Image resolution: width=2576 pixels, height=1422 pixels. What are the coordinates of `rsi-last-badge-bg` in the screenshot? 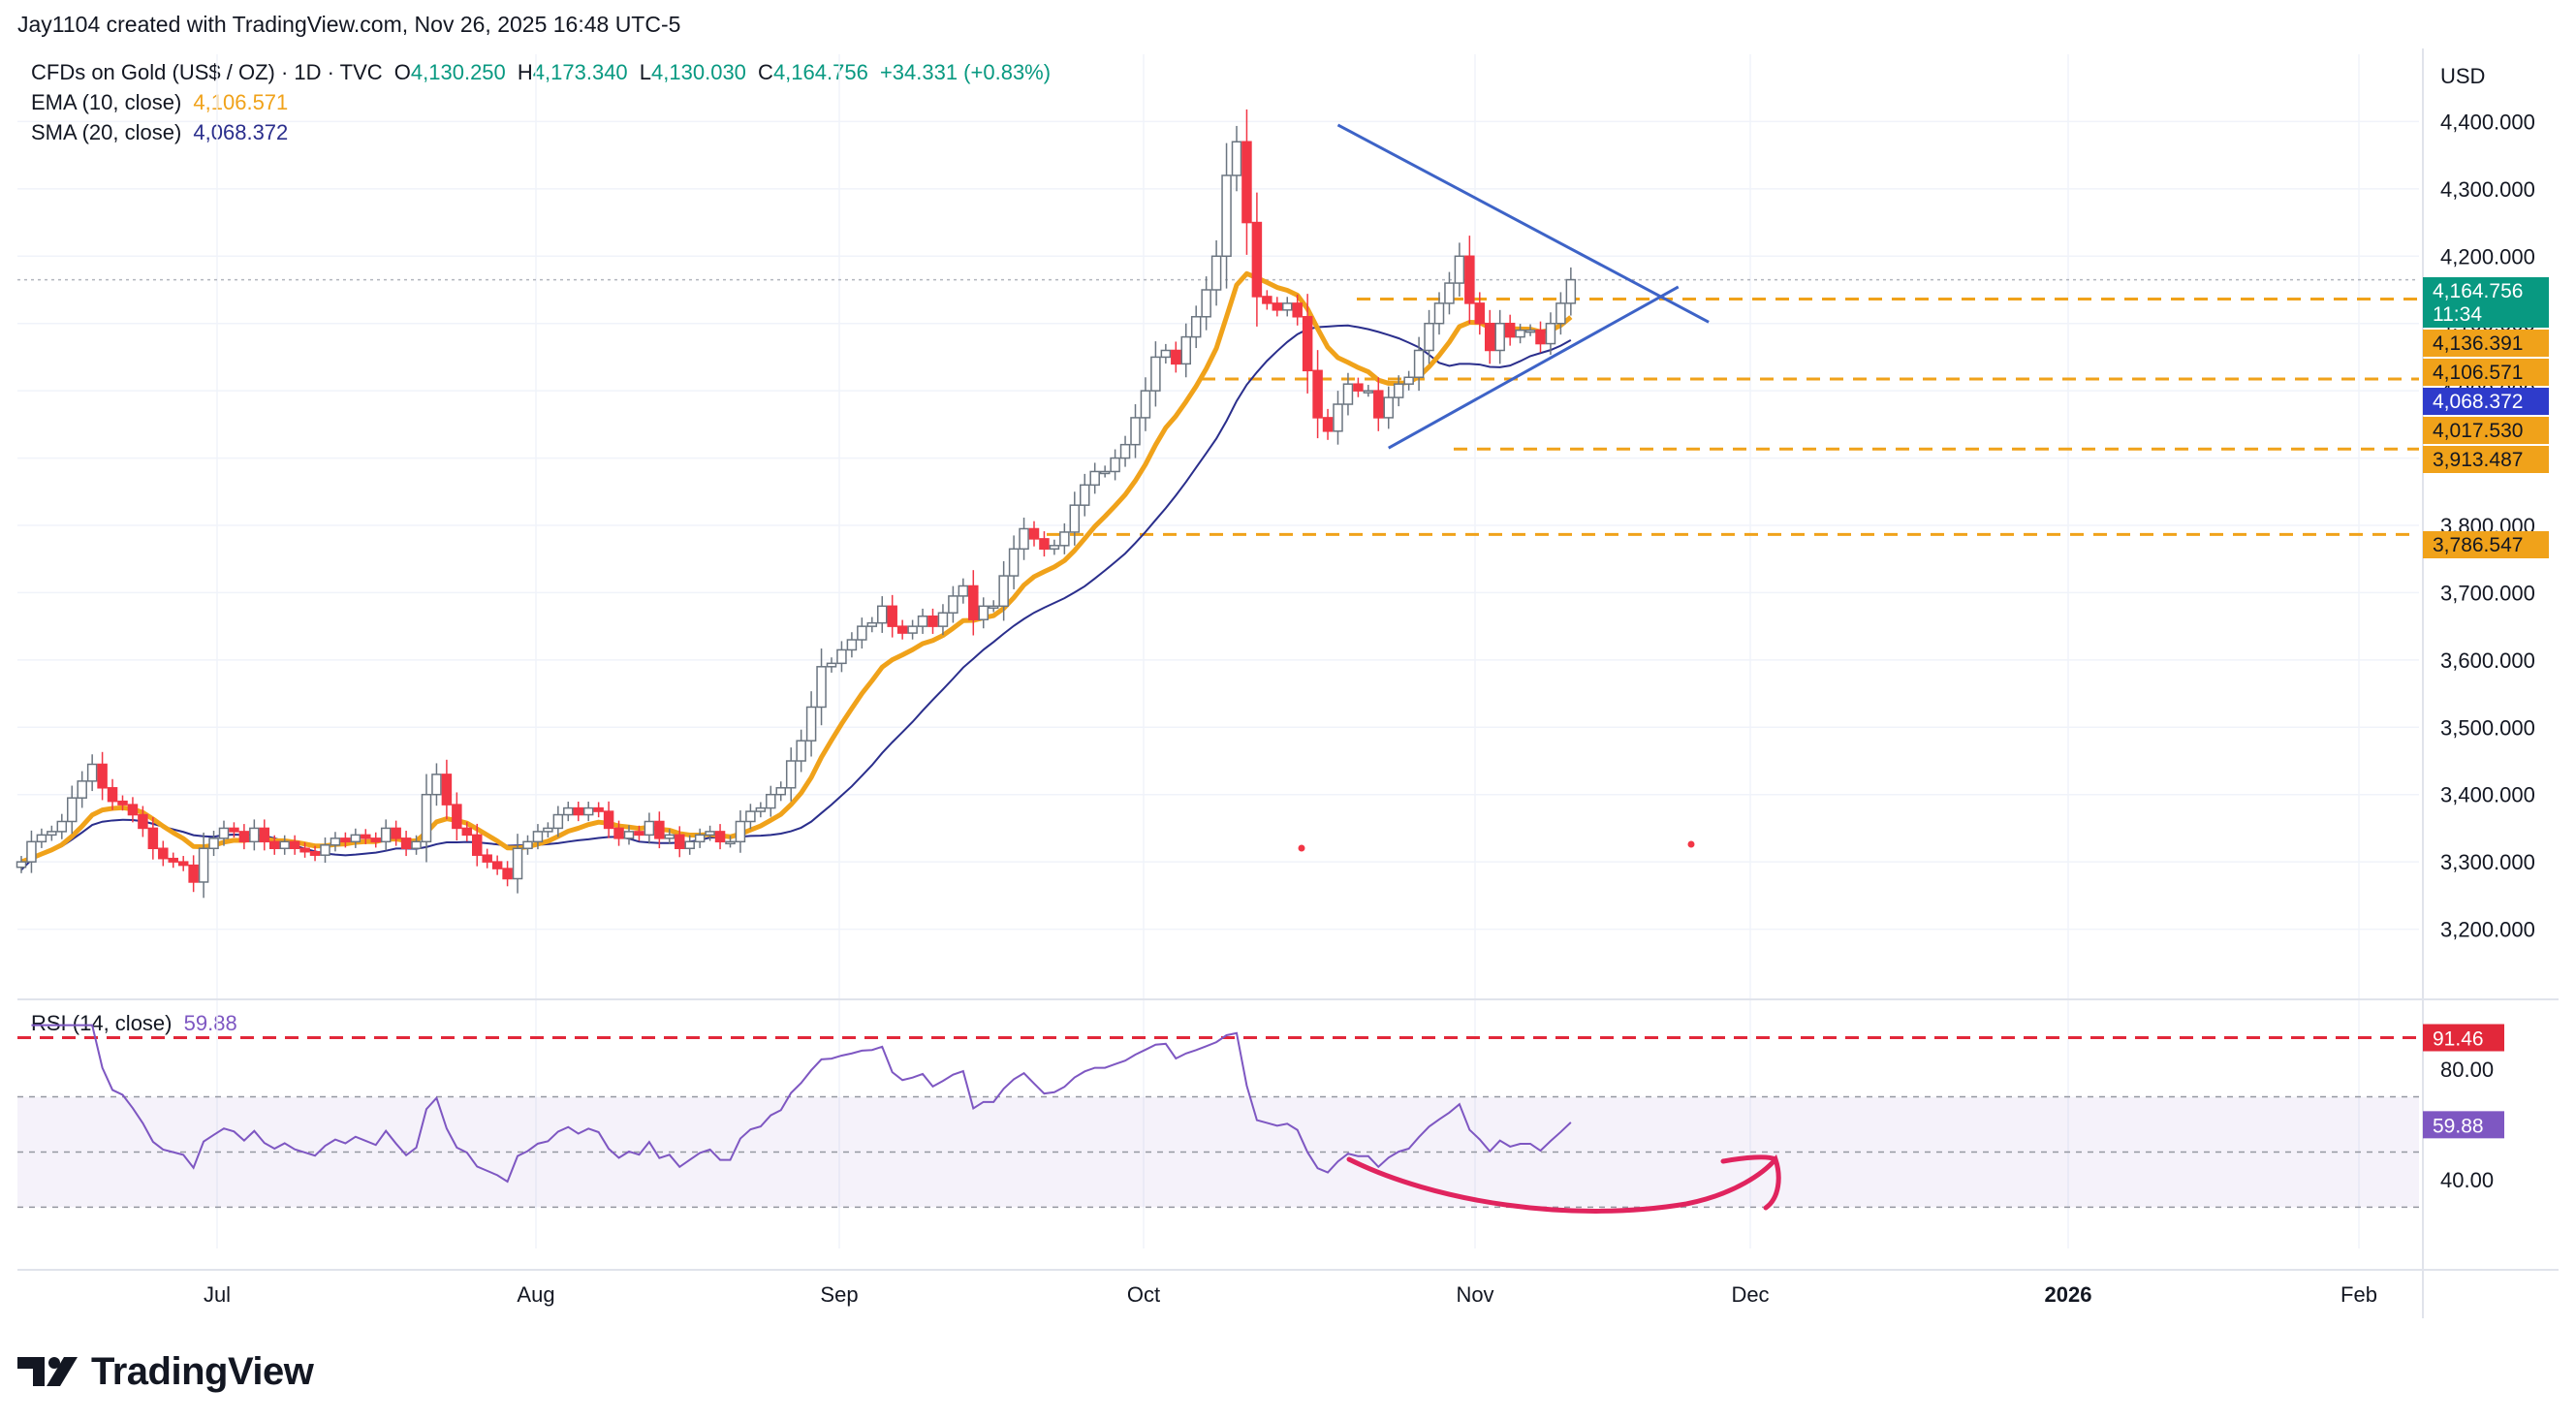 It's located at (2463, 1125).